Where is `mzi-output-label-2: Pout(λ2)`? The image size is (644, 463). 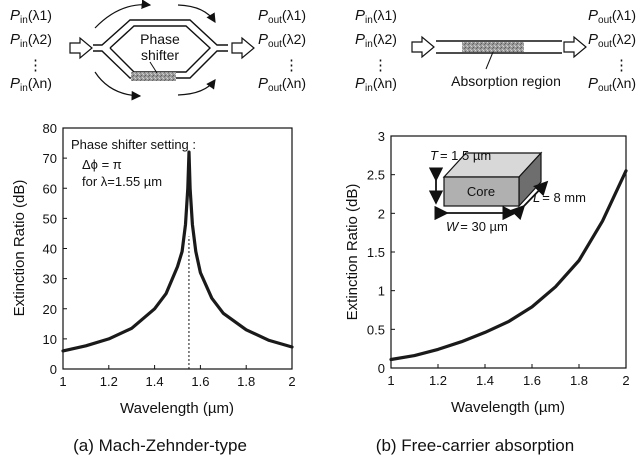 mzi-output-label-2: Pout(λ2) is located at coordinates (282, 40).